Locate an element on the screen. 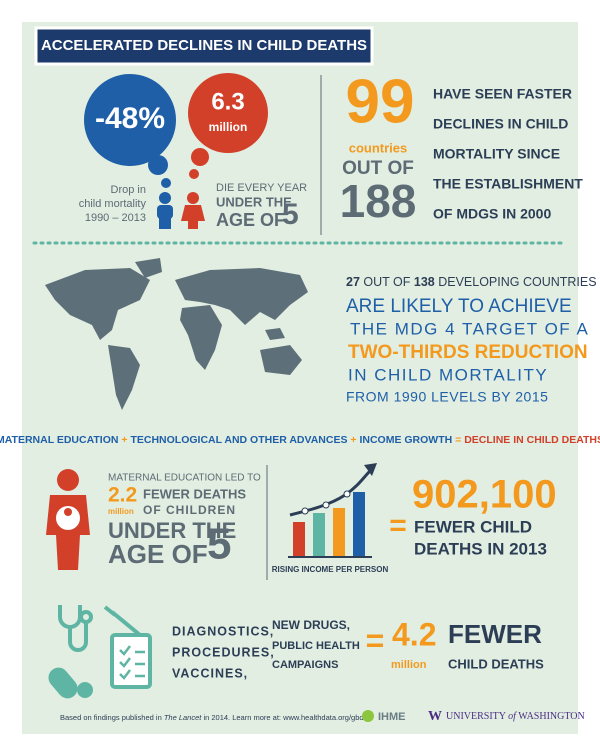 The height and width of the screenshot is (749, 600). term: INCOME GROWTH is located at coordinates (405, 440).